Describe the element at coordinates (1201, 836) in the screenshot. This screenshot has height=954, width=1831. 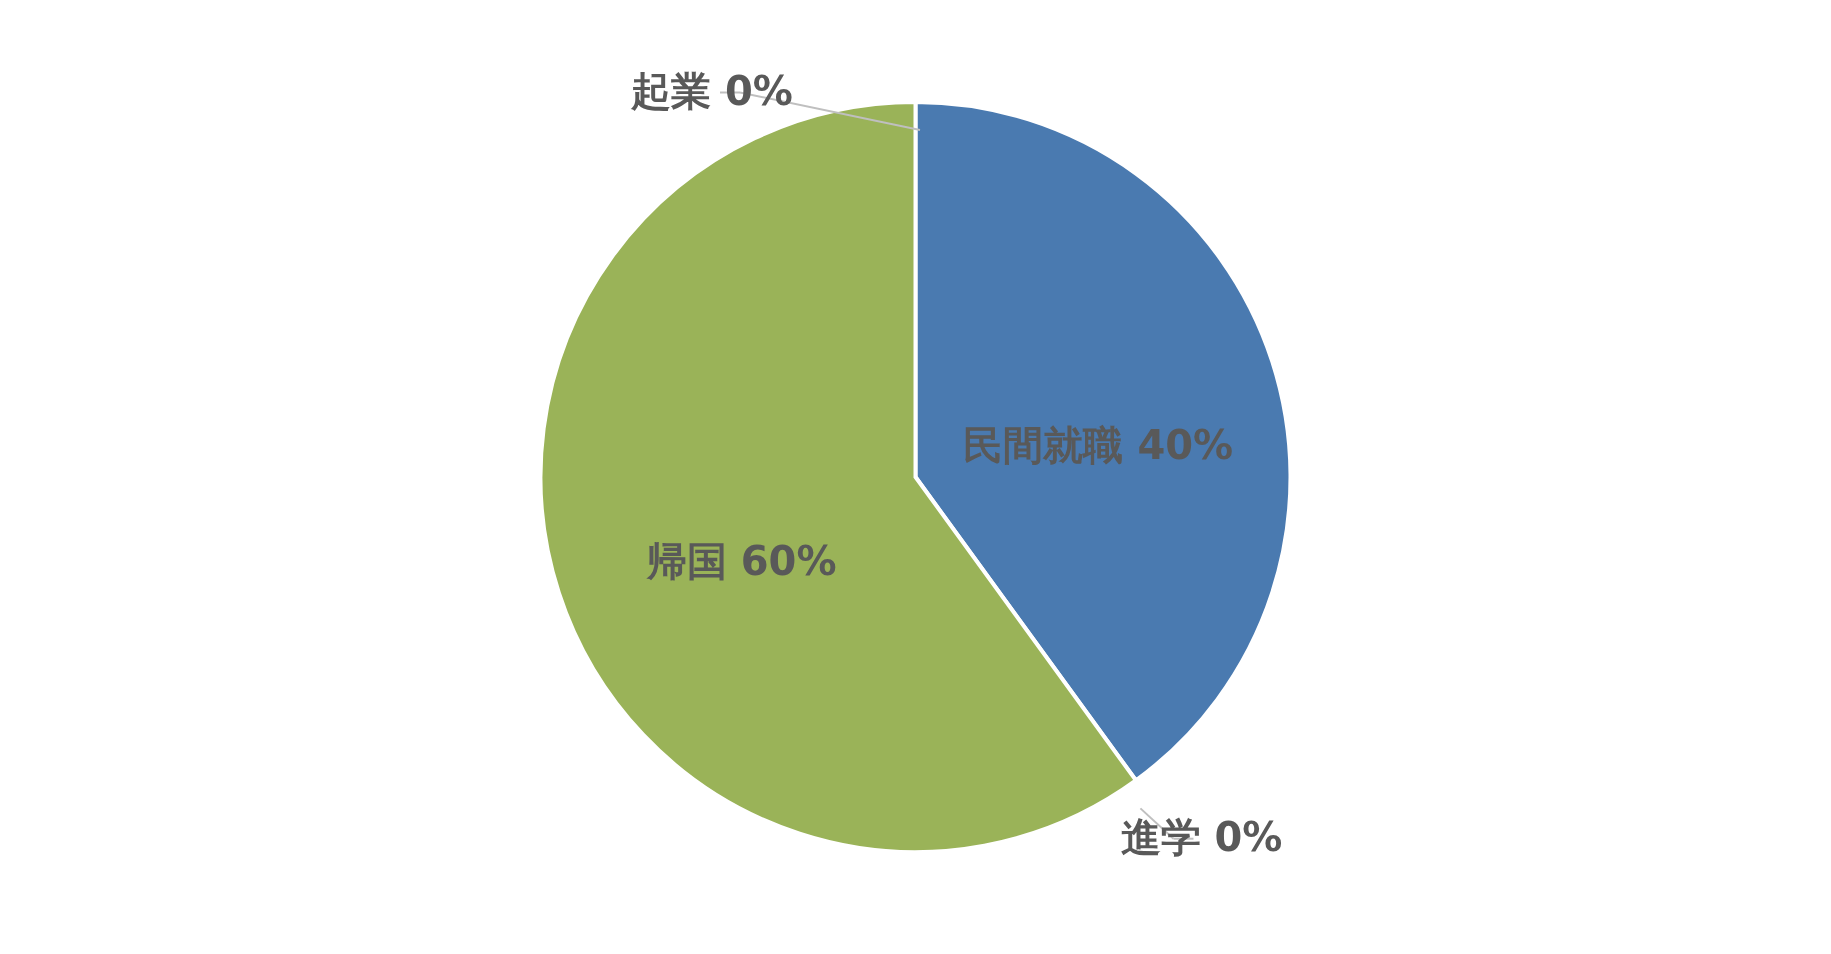
I see `category-label: 進学 0%` at that location.